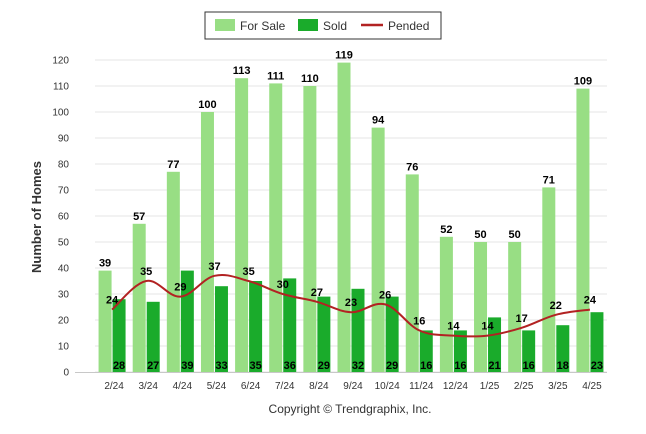  What do you see at coordinates (66, 373) in the screenshot?
I see `y-tick-label: 0` at bounding box center [66, 373].